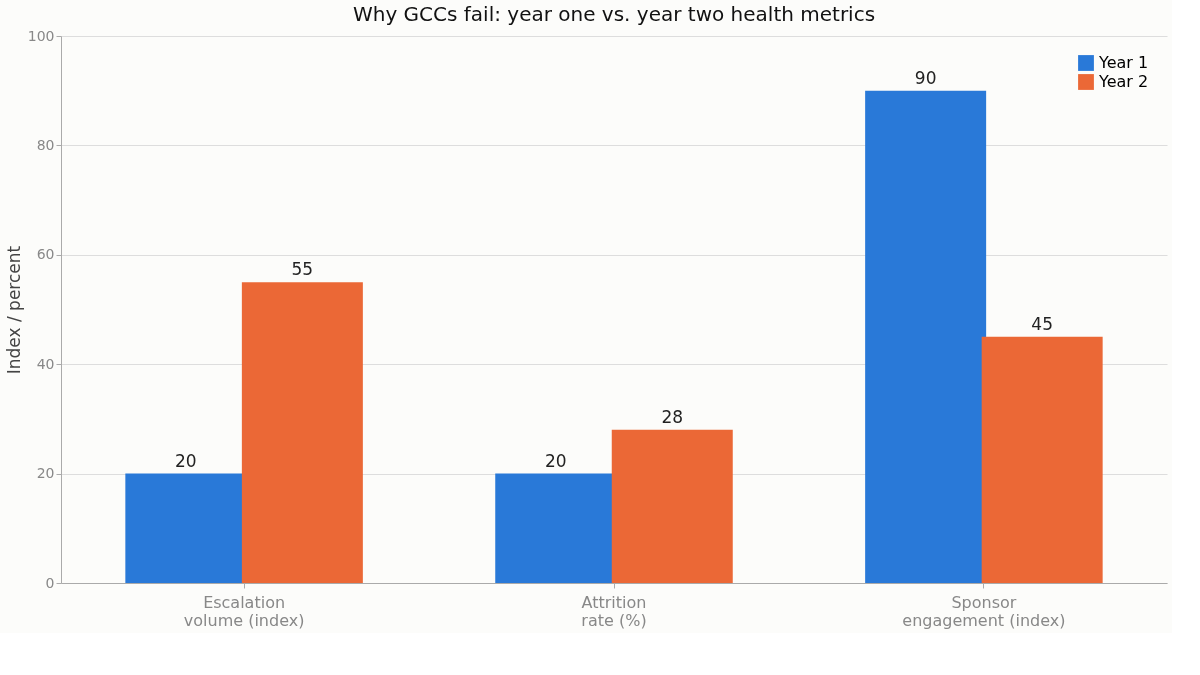 This screenshot has height=675, width=1200. What do you see at coordinates (45, 363) in the screenshot?
I see `y-tick-label: 40` at bounding box center [45, 363].